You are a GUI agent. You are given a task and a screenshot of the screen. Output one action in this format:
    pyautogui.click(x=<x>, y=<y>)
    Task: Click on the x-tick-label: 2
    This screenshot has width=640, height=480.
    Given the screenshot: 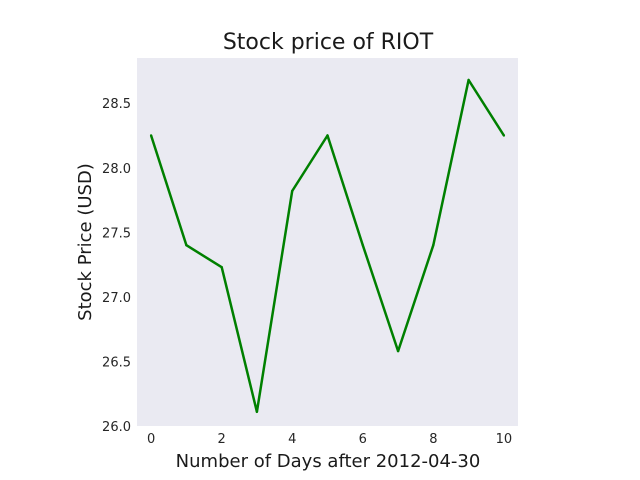 What is the action you would take?
    pyautogui.click(x=222, y=439)
    